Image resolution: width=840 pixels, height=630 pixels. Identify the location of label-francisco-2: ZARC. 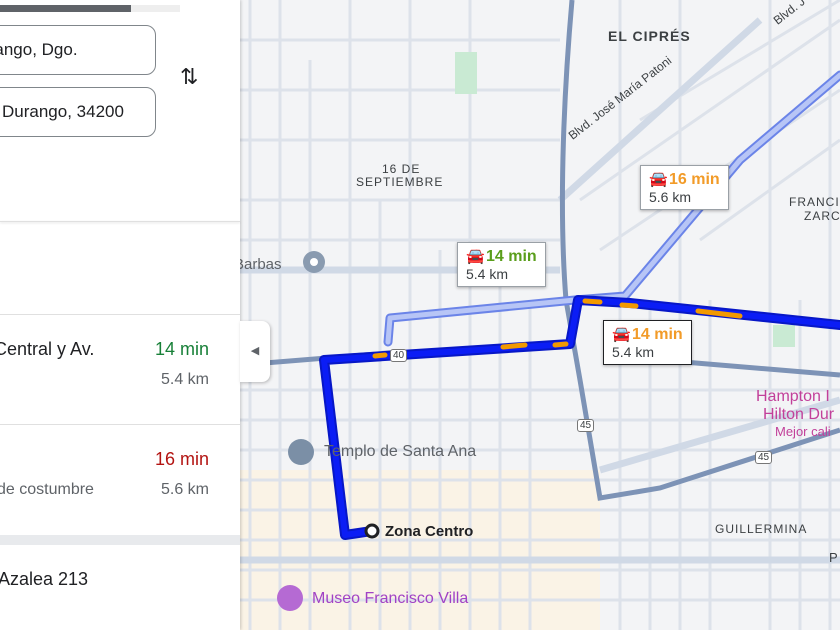
(822, 216).